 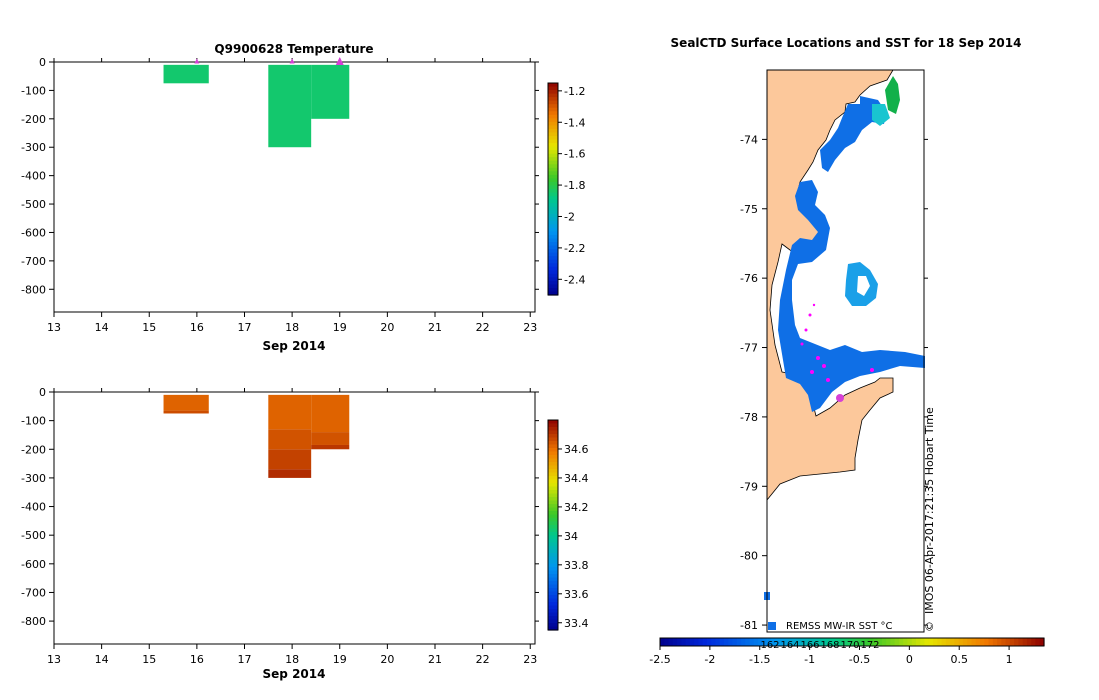 I want to click on colorbar-tick-label: 34.2, so click(x=576, y=507).